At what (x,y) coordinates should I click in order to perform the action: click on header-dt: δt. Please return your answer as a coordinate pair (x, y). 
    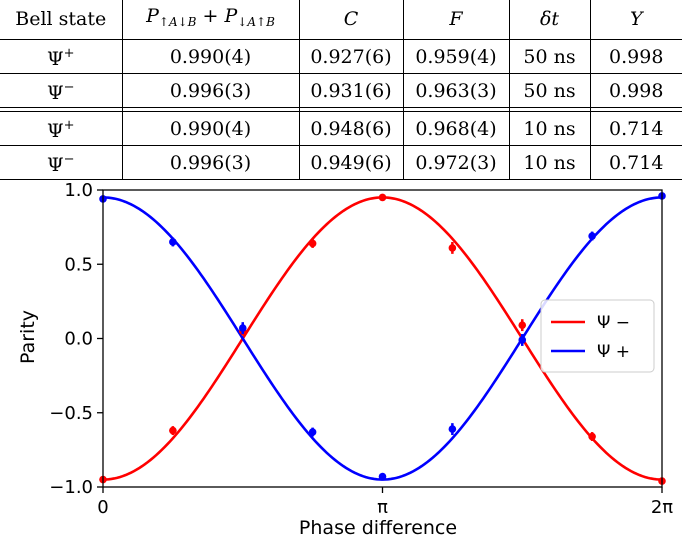
    Looking at the image, I should click on (549, 20).